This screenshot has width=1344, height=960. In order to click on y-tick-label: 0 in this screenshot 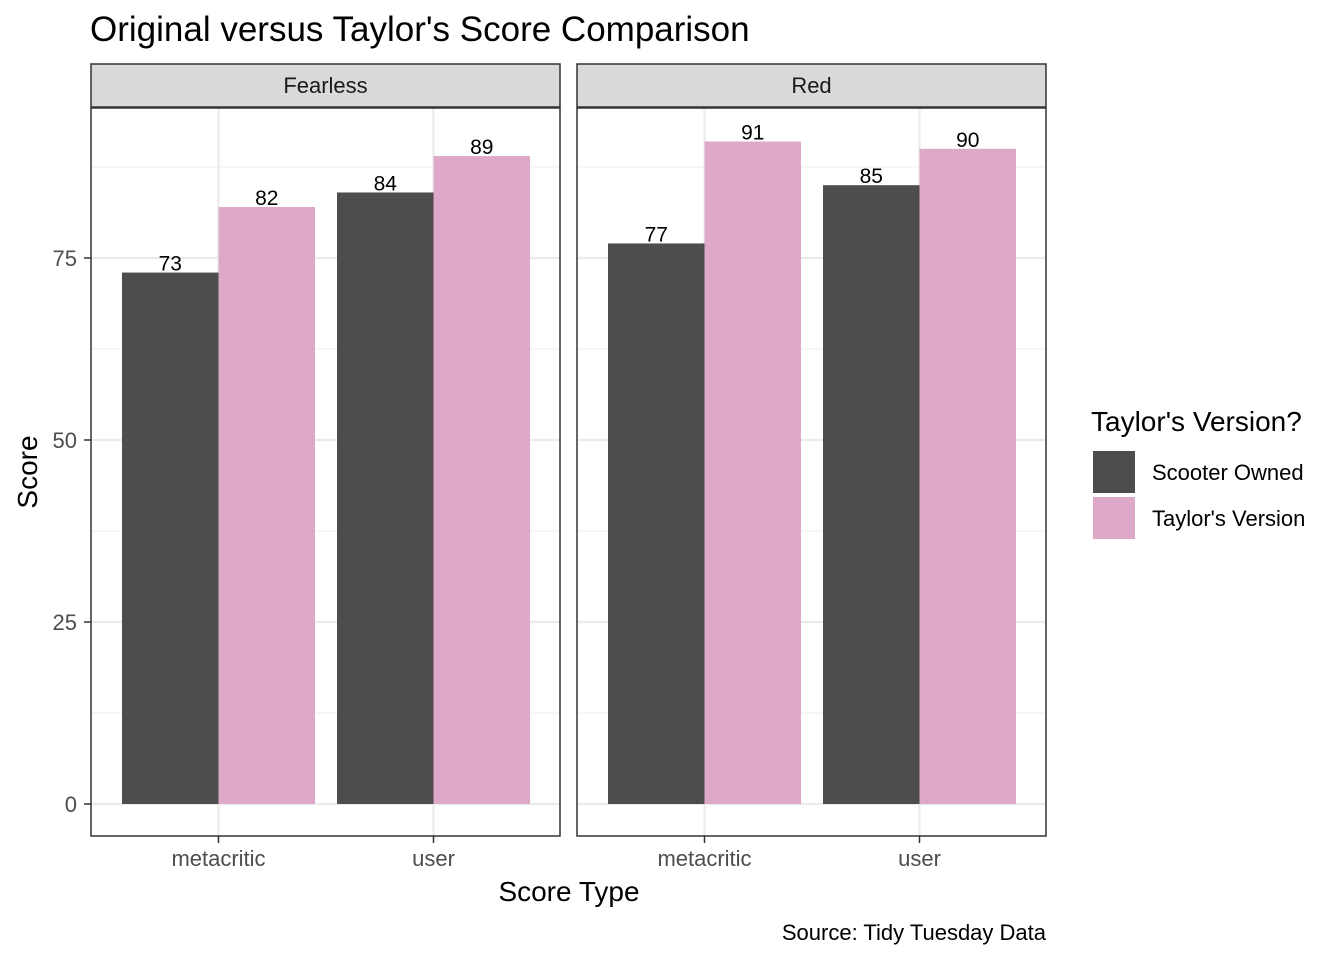, I will do `click(71, 804)`.